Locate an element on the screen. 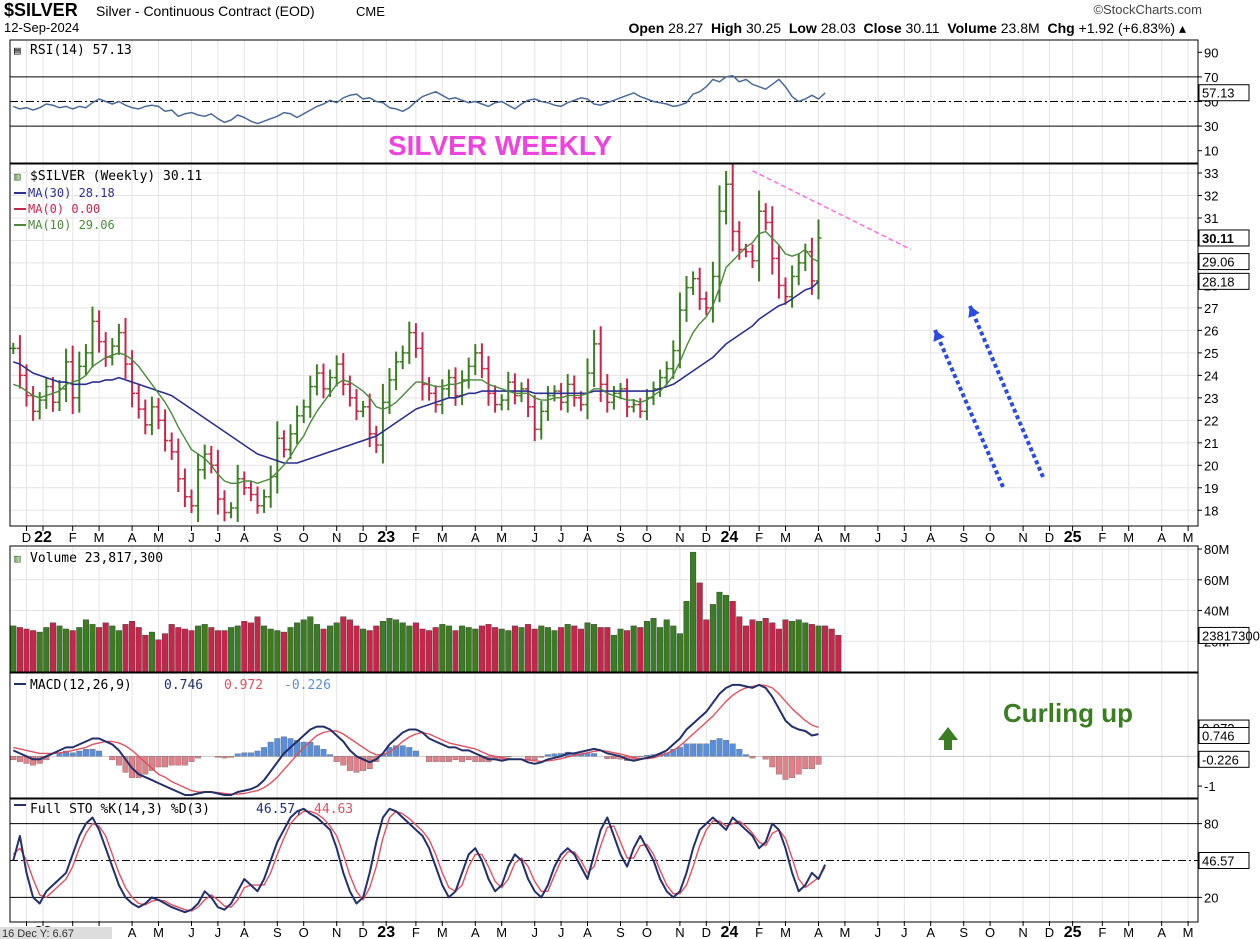  sto-k-line is located at coordinates (419, 860).